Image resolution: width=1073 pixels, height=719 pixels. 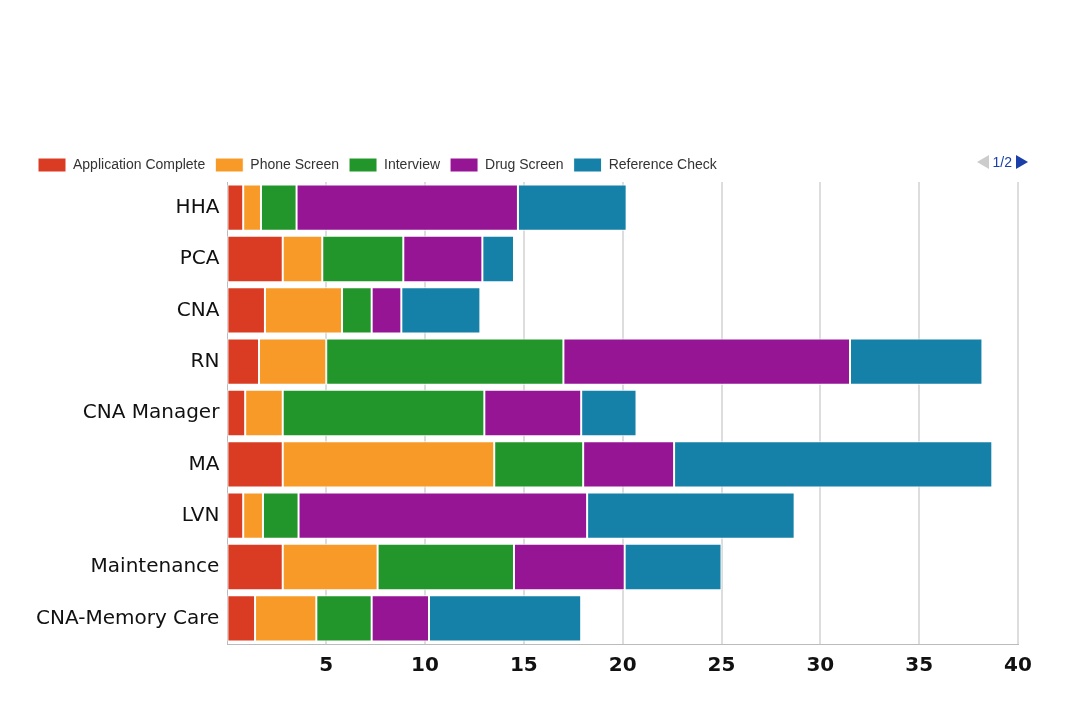 I want to click on legend-label: Application Complete, so click(x=139, y=163).